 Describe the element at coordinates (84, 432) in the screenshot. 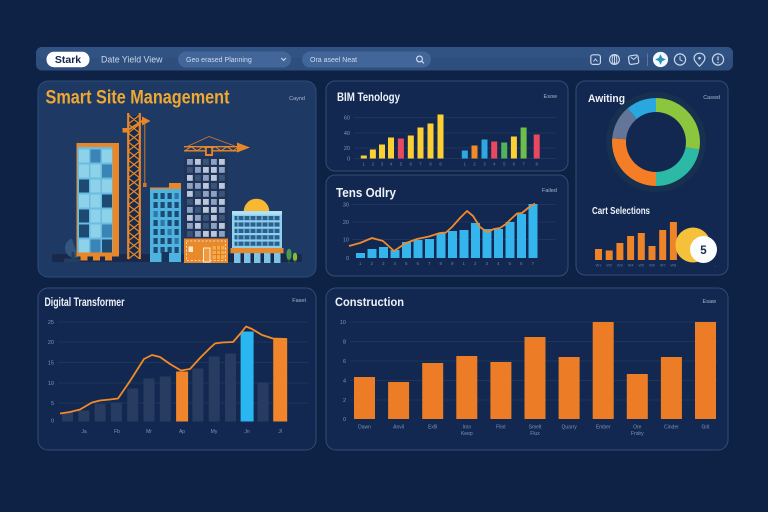

I see `svg-text: Ja` at that location.